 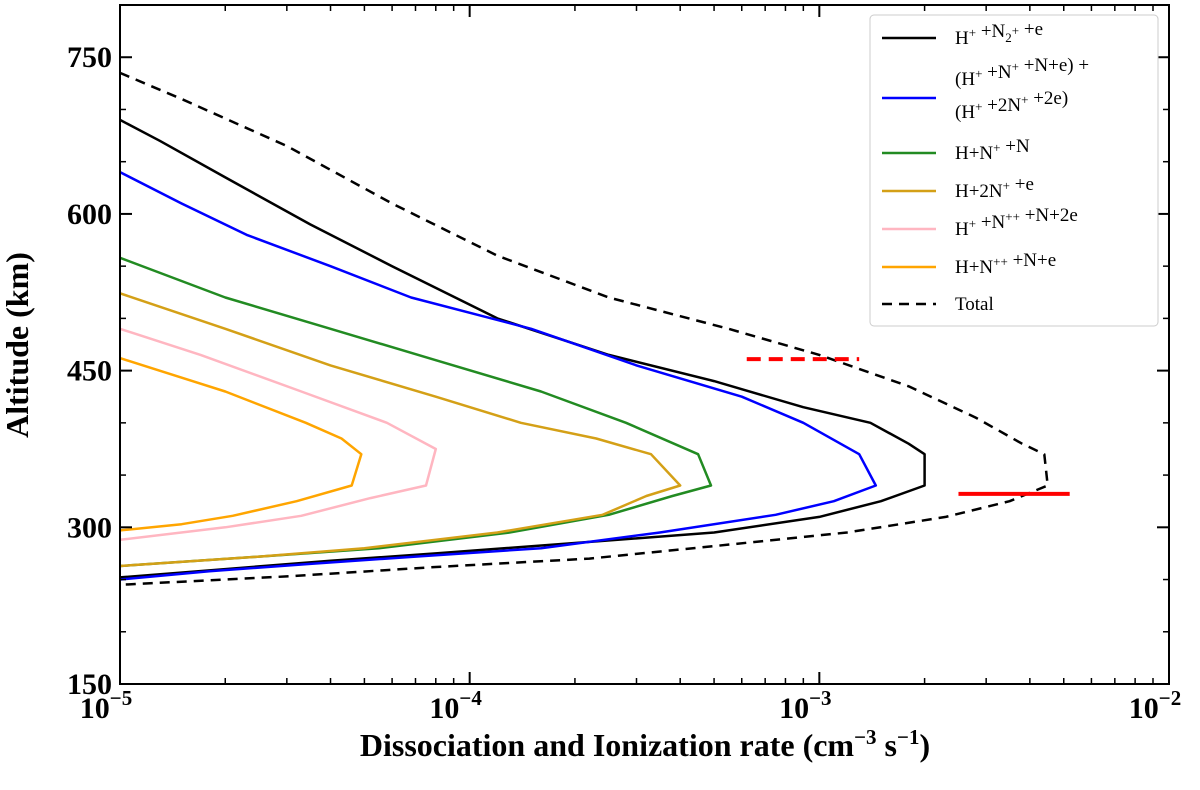 I want to click on legend-label-2: H+N+ +N, so click(x=992, y=150).